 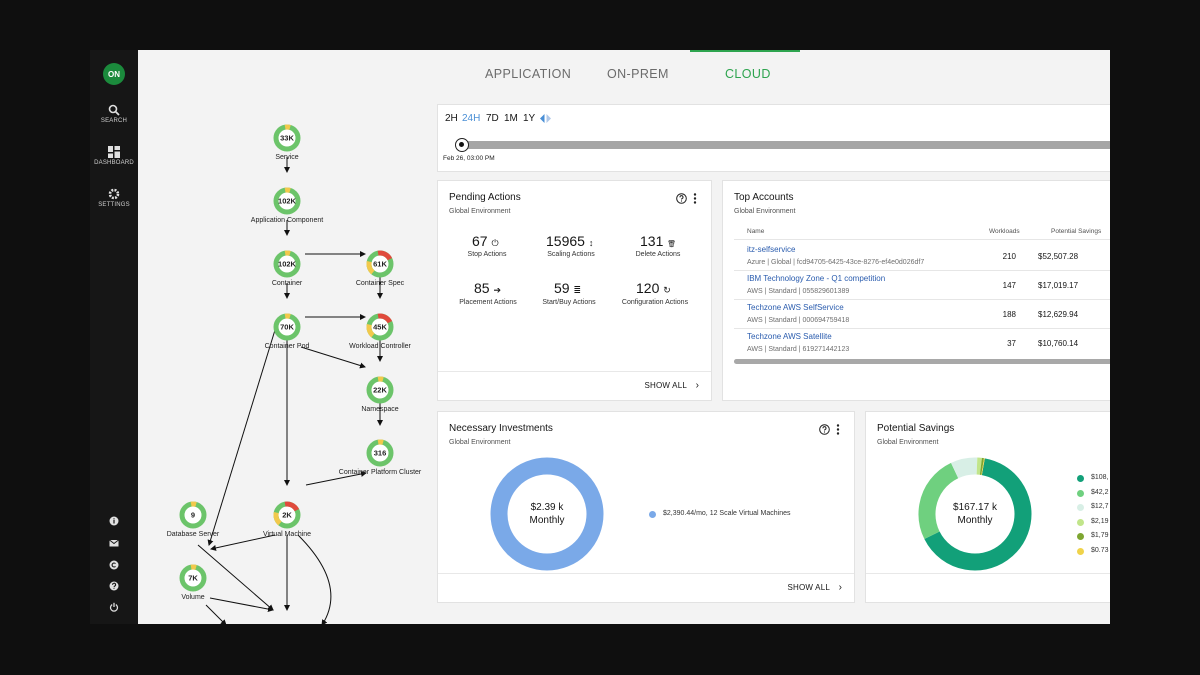 I want to click on legend-item: $108,, so click(x=1100, y=477).